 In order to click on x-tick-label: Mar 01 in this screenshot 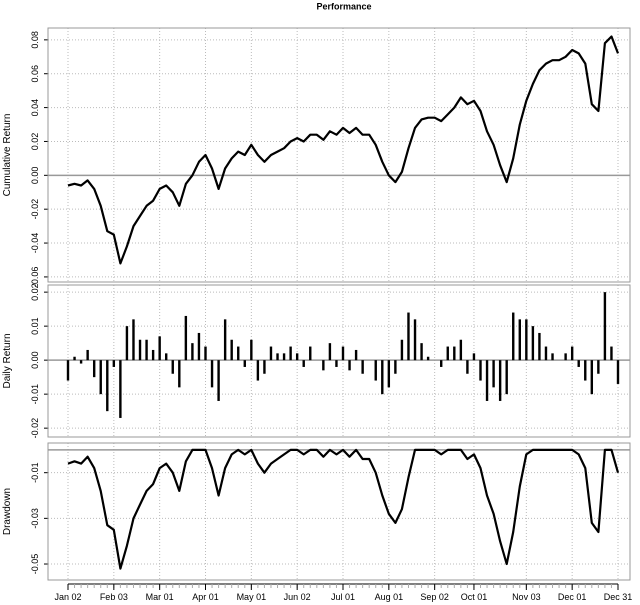, I will do `click(160, 597)`.